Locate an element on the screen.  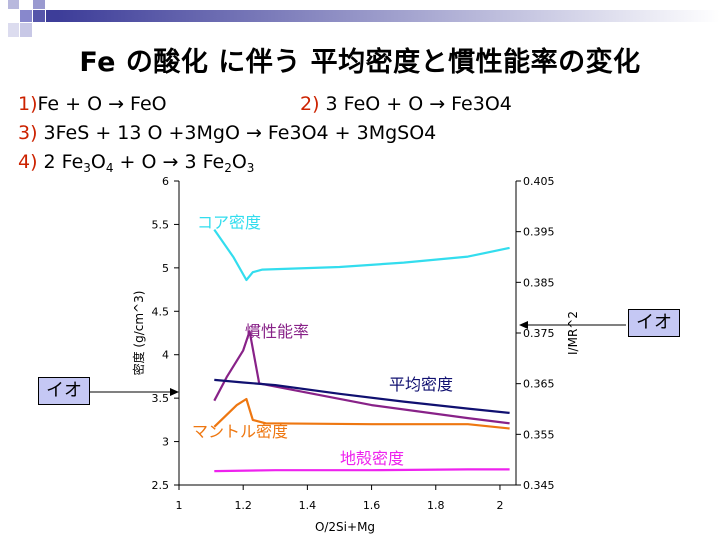
series-label-5: 地殻密度 is located at coordinates (372, 458).